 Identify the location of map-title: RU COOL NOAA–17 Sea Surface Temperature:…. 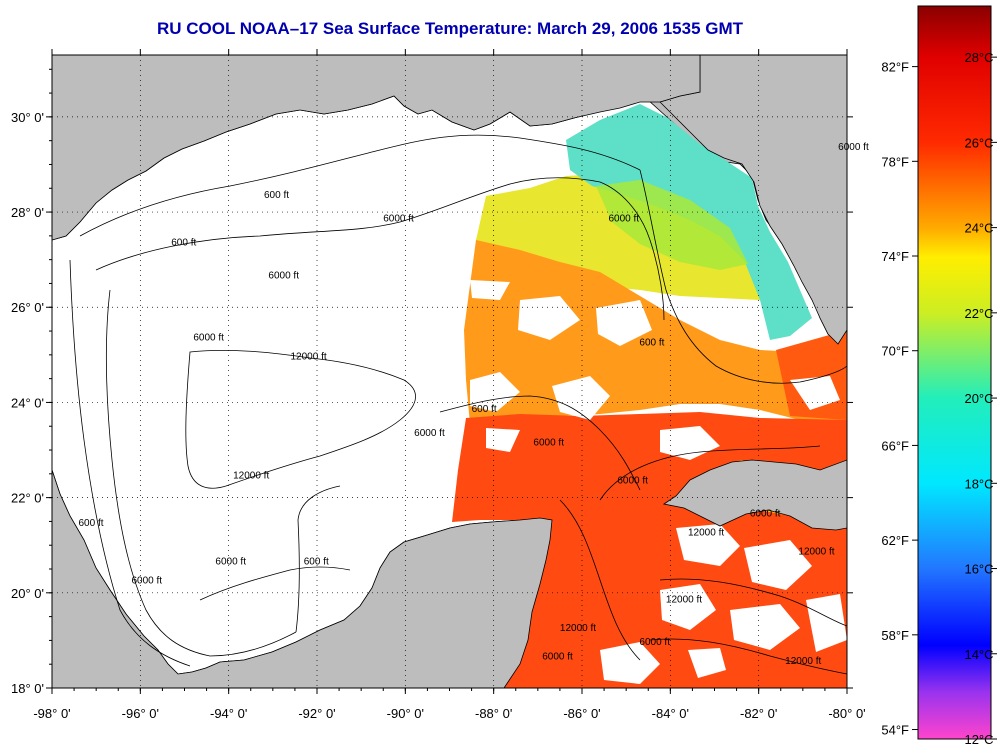
(450, 28).